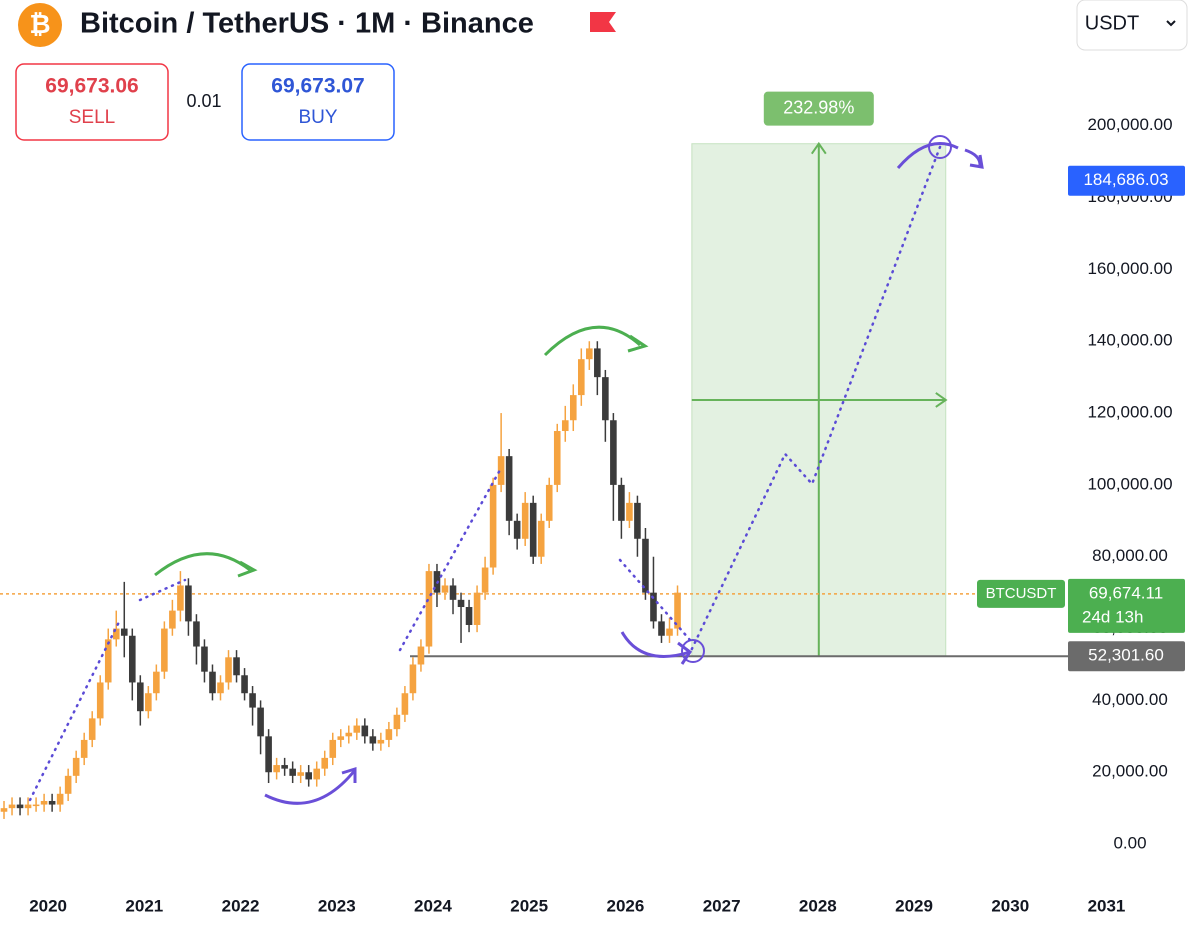  I want to click on x-tick-label: 2020, so click(48, 905).